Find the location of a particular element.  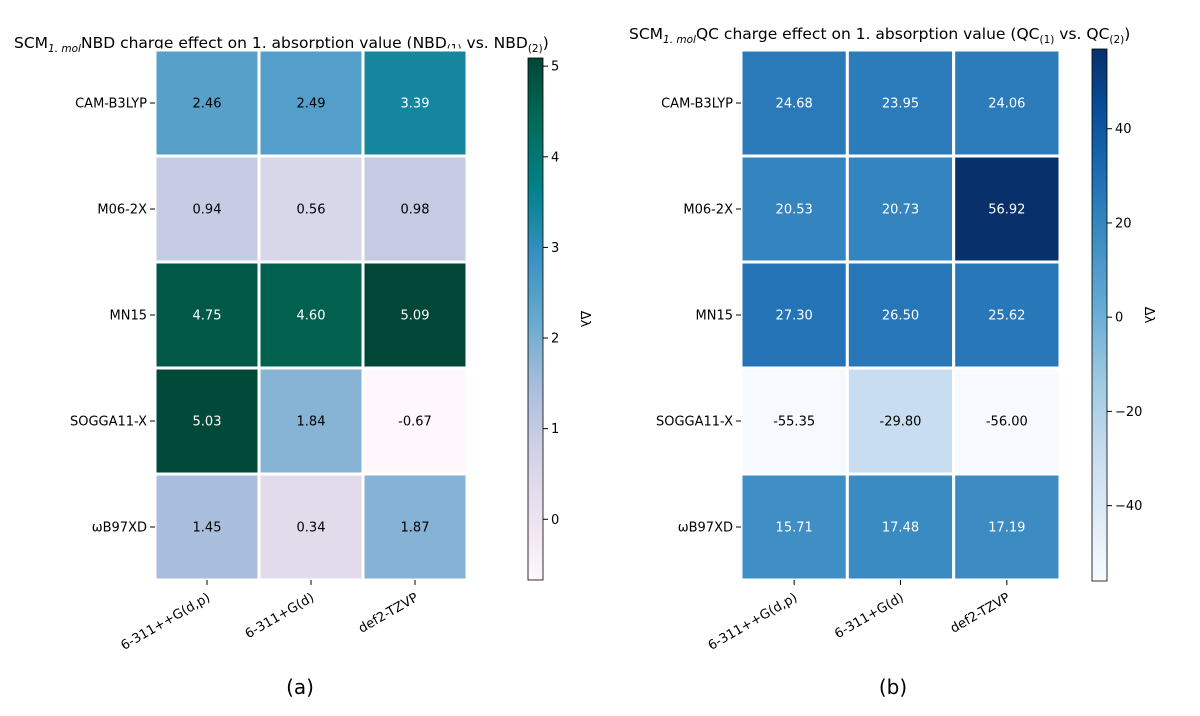

cell-value-label: 17.48 is located at coordinates (900, 528).